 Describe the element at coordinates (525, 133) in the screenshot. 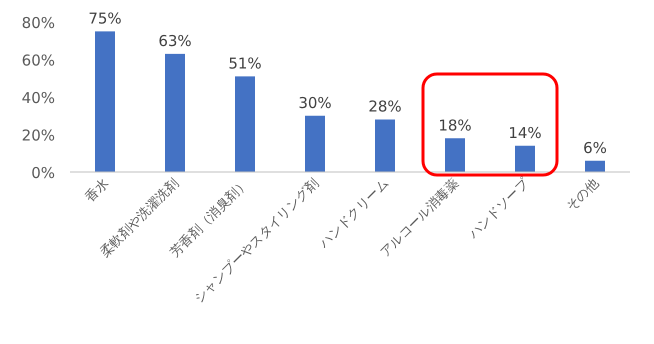

I see `data-label: 14%` at that location.